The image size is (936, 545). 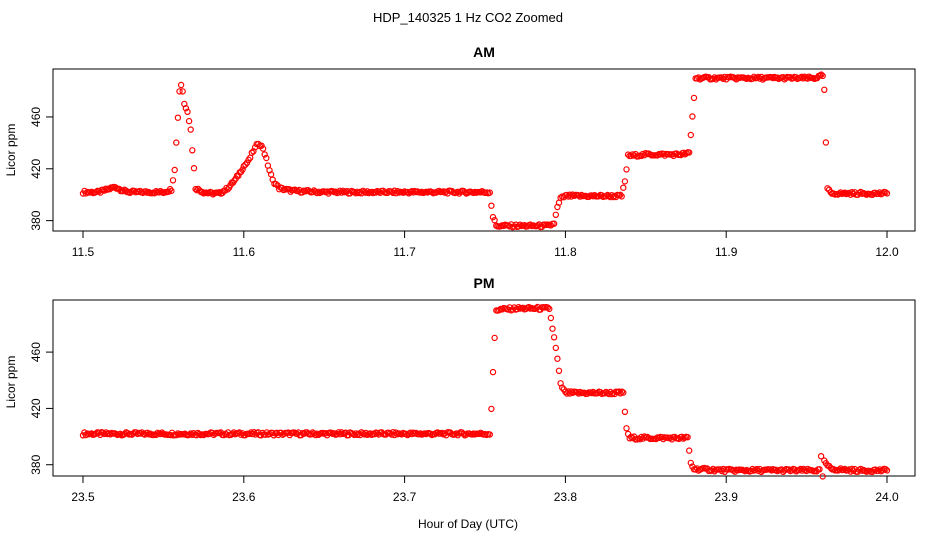 What do you see at coordinates (484, 283) in the screenshot?
I see `pm-panel-title: PM` at bounding box center [484, 283].